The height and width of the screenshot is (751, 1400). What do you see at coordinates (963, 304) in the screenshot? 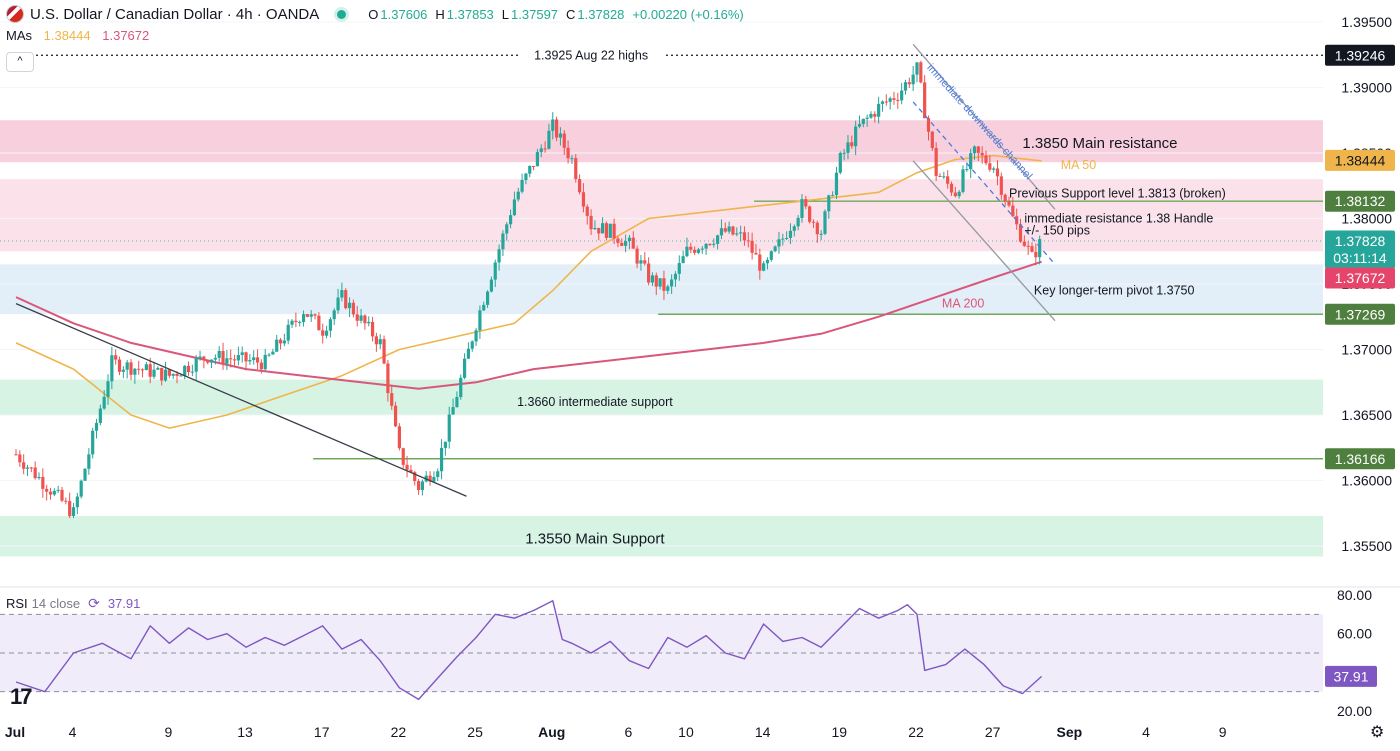
I see `ma-200-annotation: MA 200` at bounding box center [963, 304].